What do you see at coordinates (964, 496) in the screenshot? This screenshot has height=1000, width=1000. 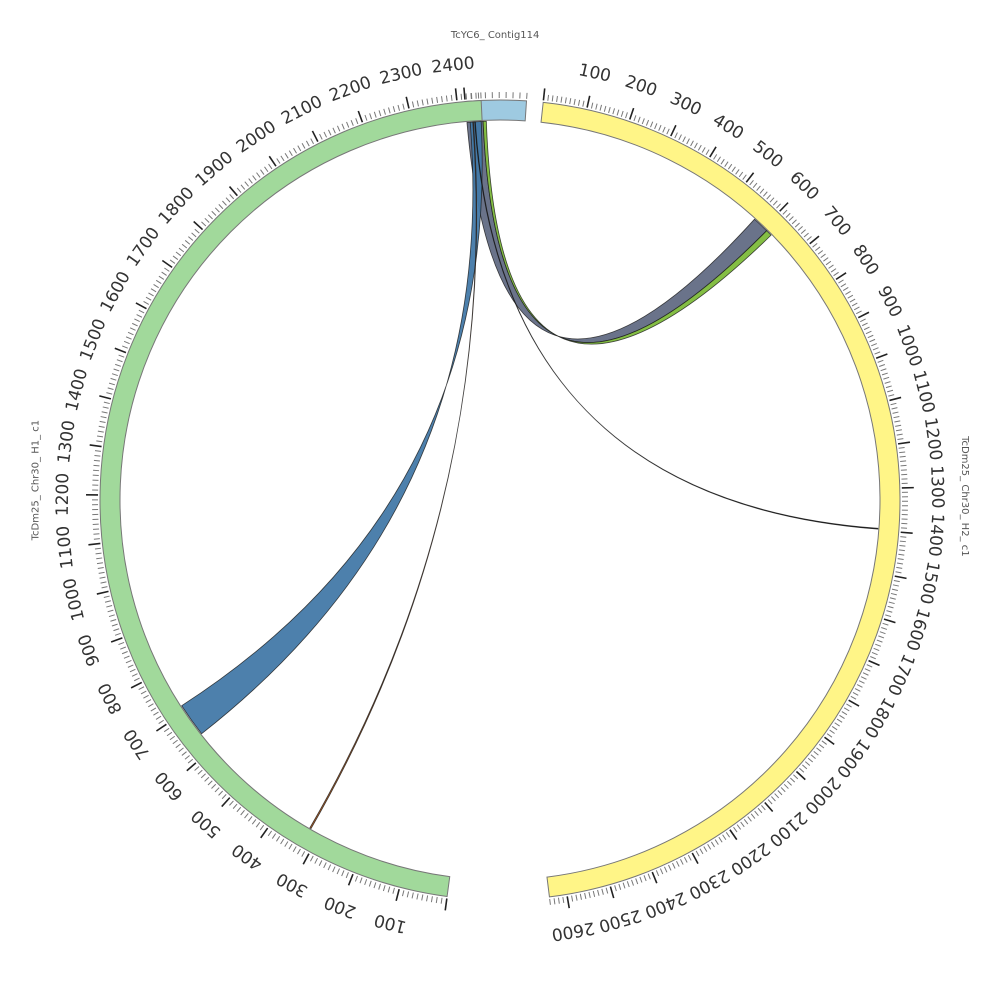 I see `chromosome-name-tcdm25-chr30-h2-c1: TcDm25_ Chr30_ H2_ c1` at bounding box center [964, 496].